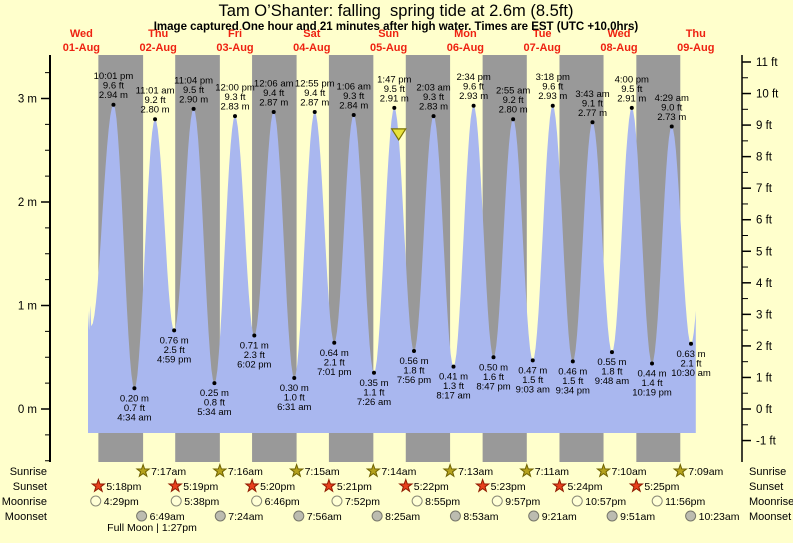  Describe the element at coordinates (167, 517) in the screenshot. I see `moonset-time: 6:49am` at that location.